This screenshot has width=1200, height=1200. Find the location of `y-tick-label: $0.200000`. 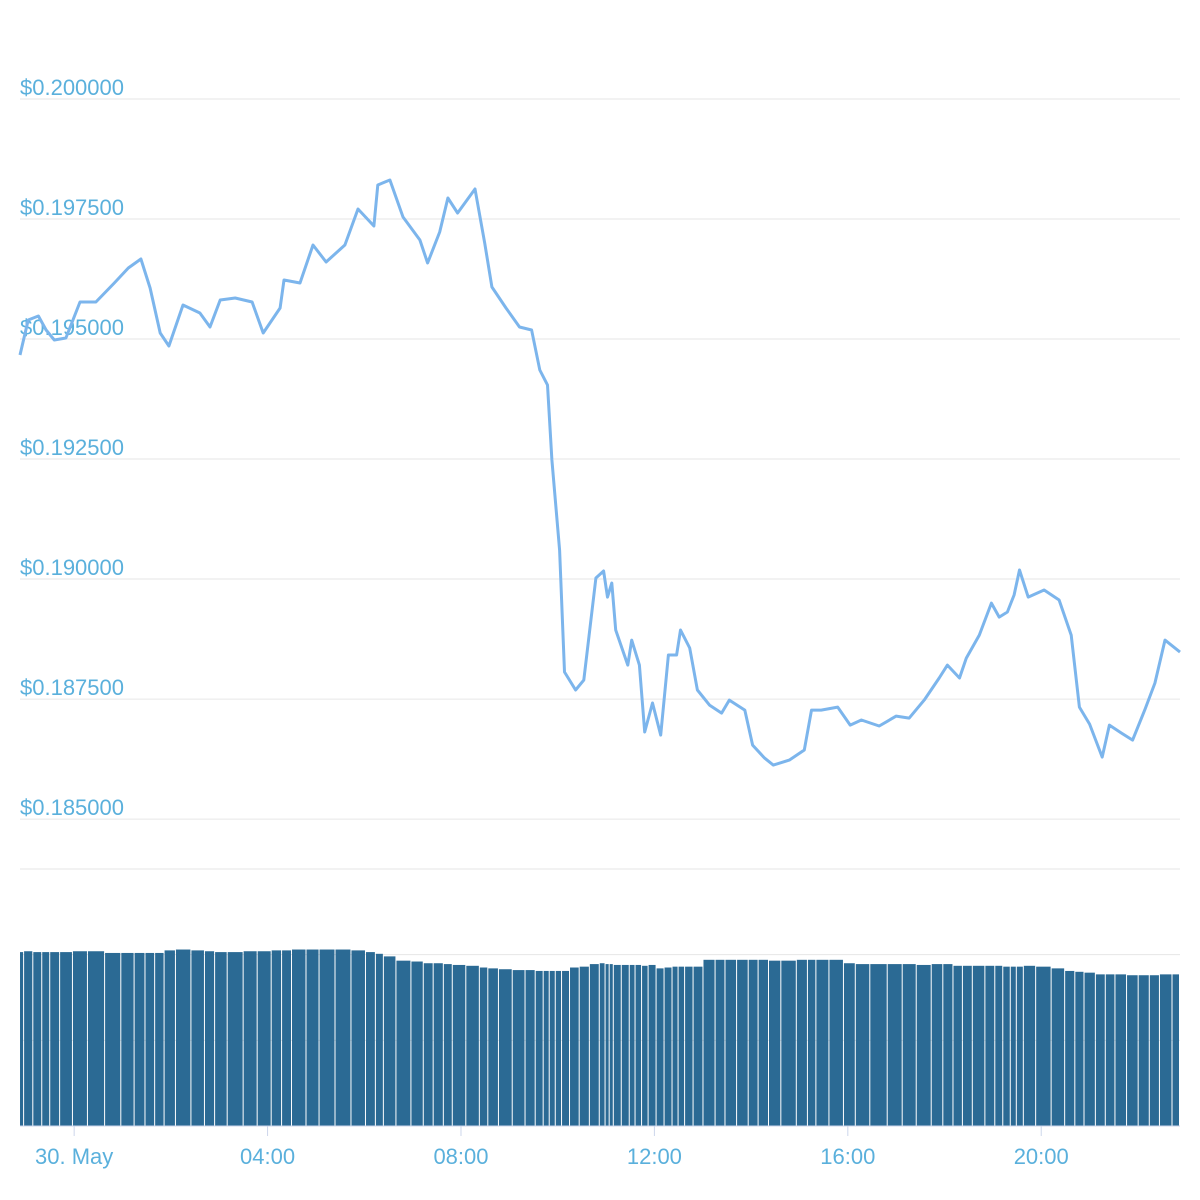

y-tick-label: $0.200000 is located at coordinates (72, 87).